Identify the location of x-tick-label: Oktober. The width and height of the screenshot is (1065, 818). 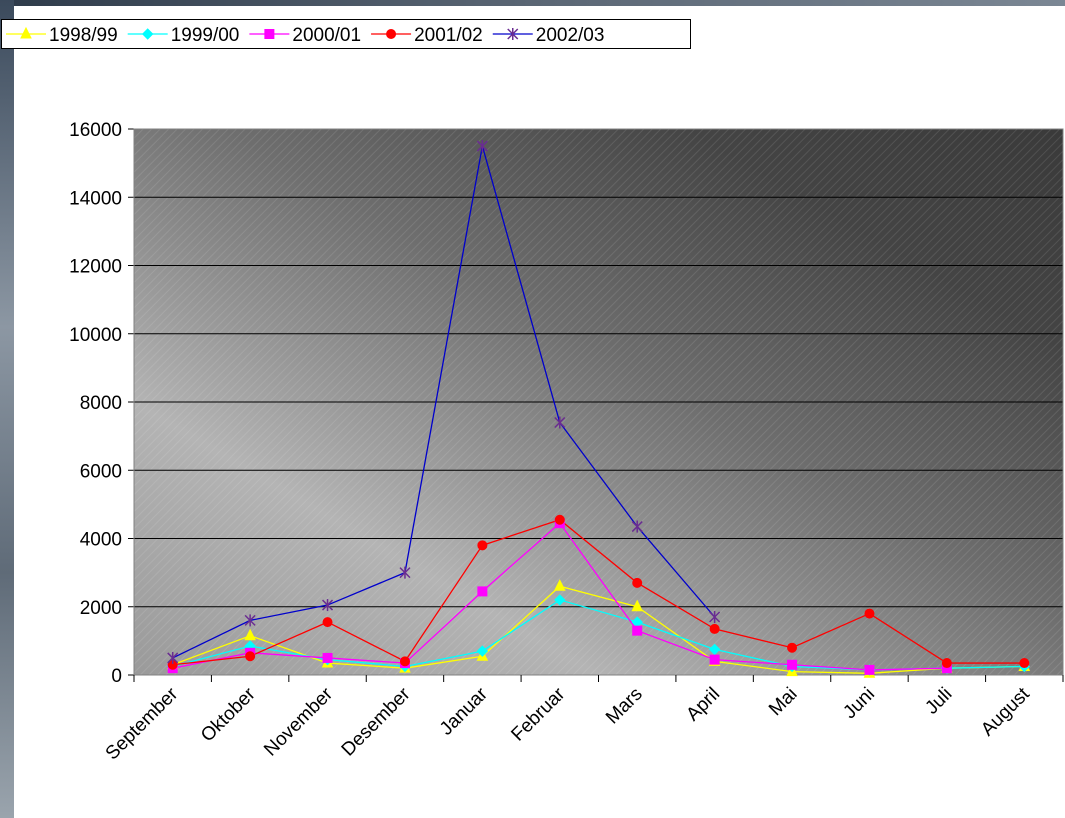
(228, 714).